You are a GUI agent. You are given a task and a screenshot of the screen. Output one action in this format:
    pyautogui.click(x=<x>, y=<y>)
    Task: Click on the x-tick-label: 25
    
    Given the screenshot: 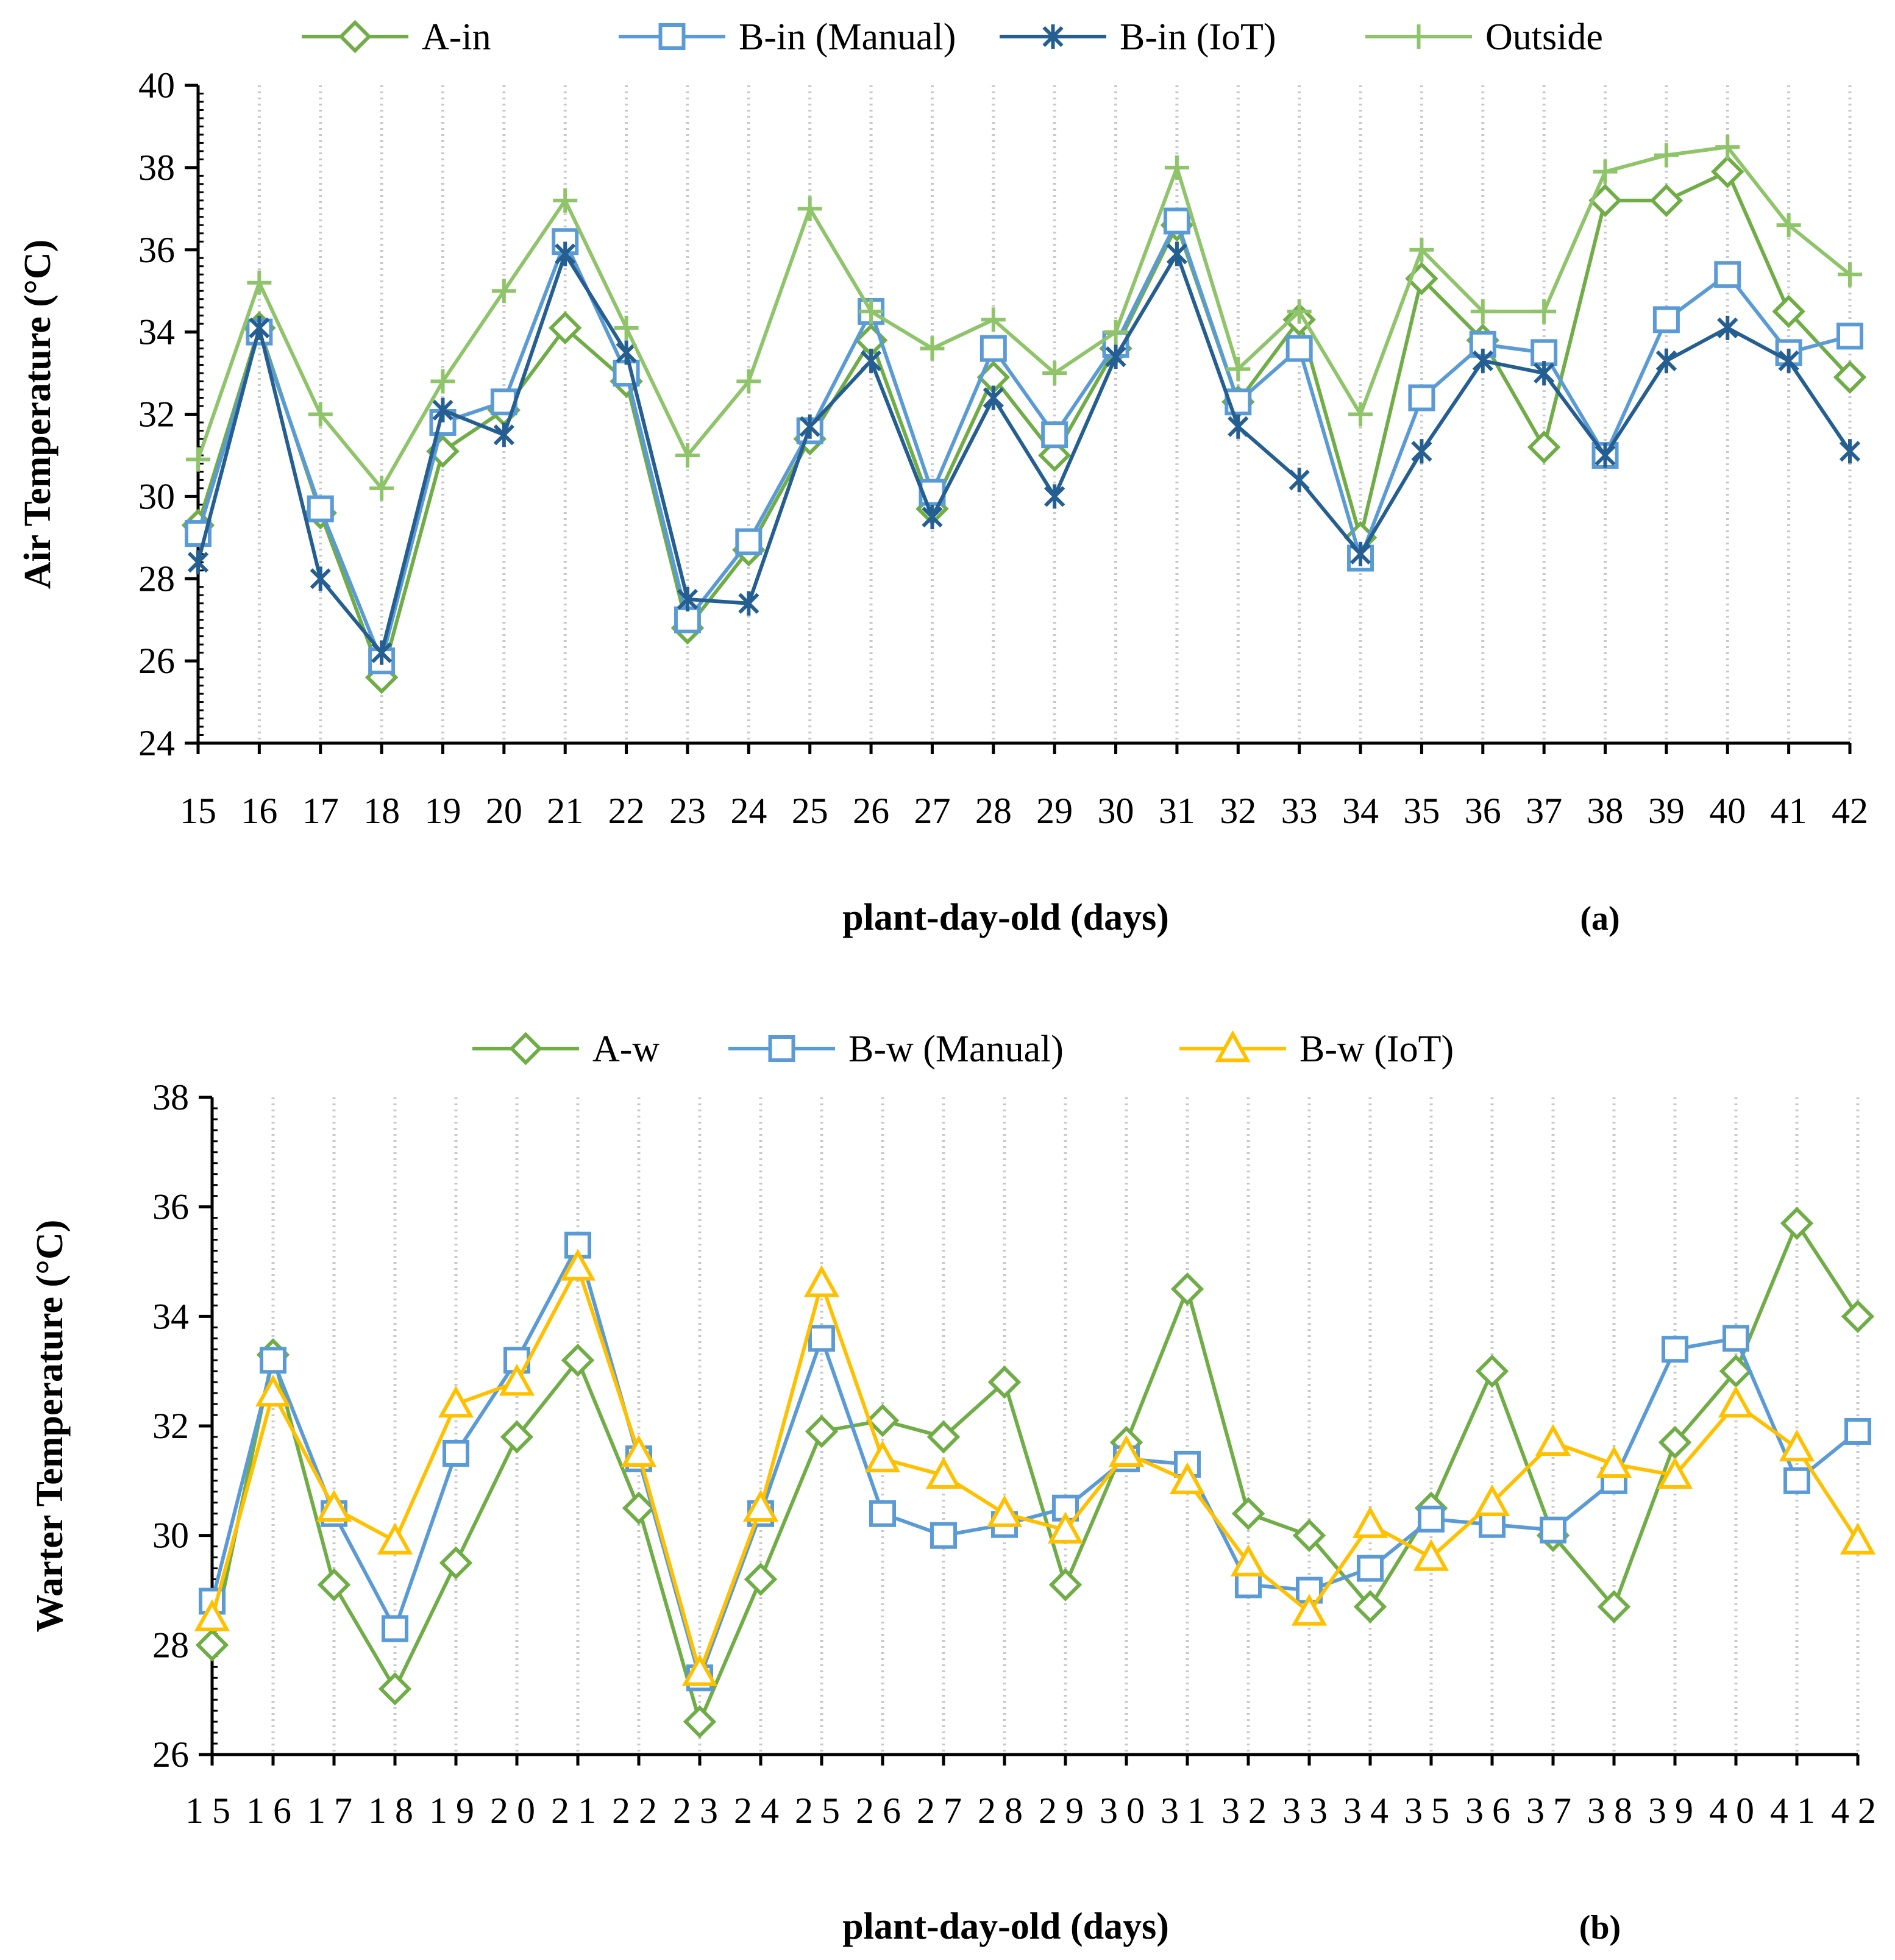 What is the action you would take?
    pyautogui.click(x=822, y=1811)
    